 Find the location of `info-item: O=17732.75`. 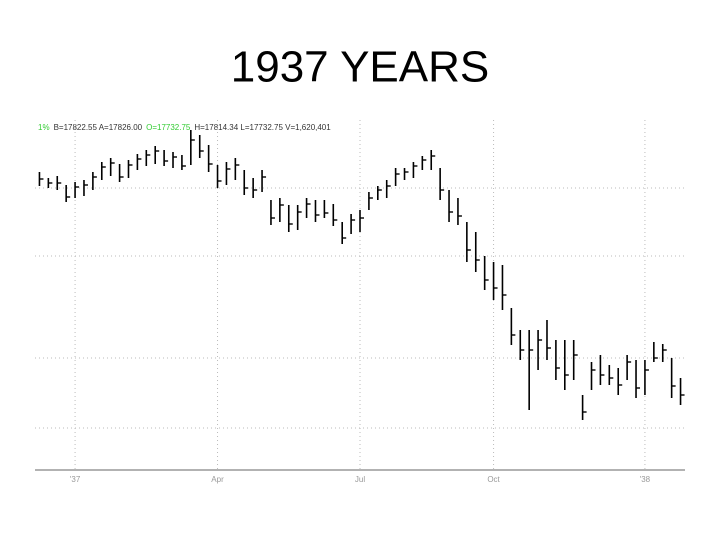

info-item: O=17732.75 is located at coordinates (168, 127).